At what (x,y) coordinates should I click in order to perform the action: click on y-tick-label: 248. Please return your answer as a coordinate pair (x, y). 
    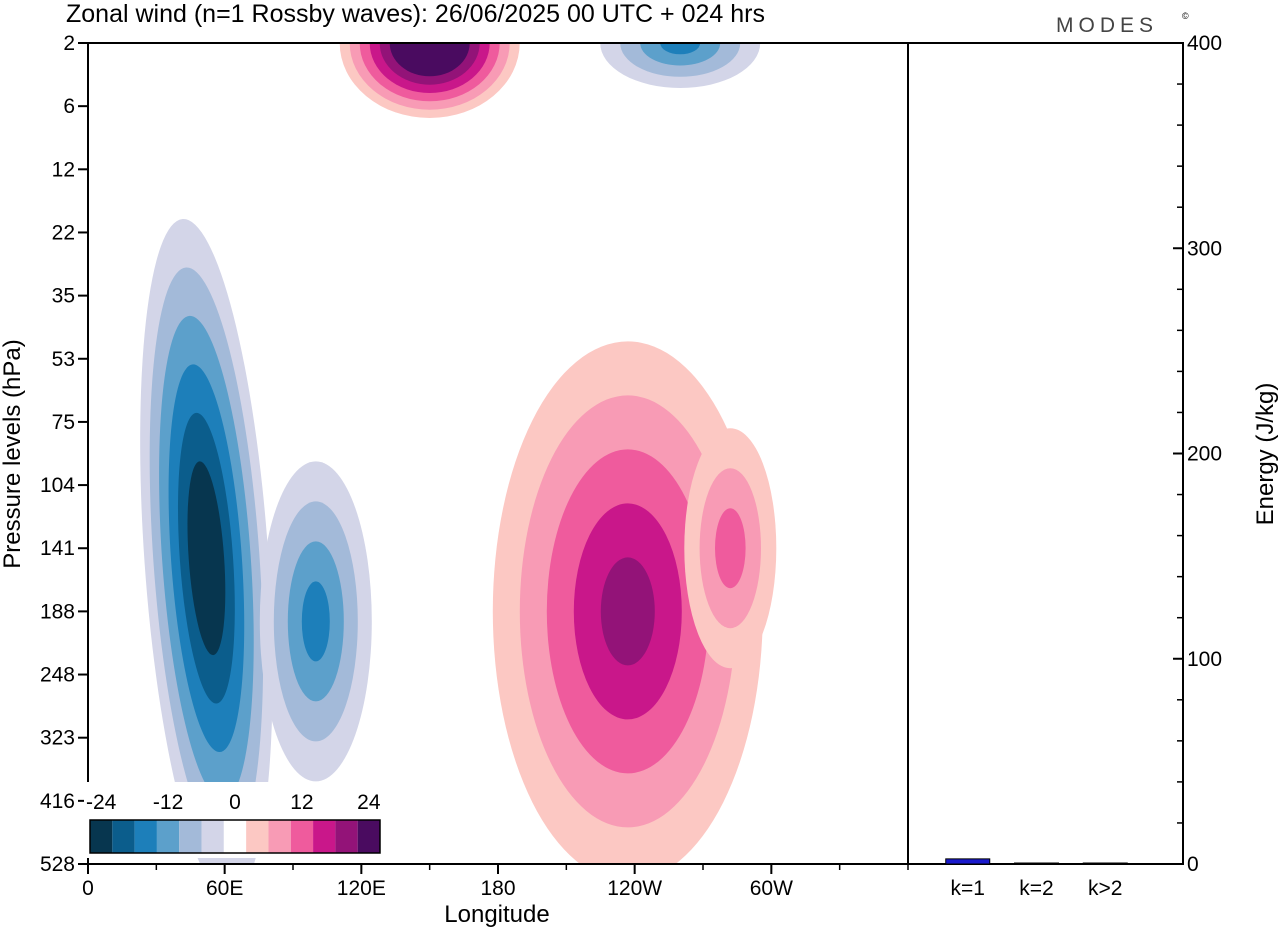
    Looking at the image, I should click on (57, 675).